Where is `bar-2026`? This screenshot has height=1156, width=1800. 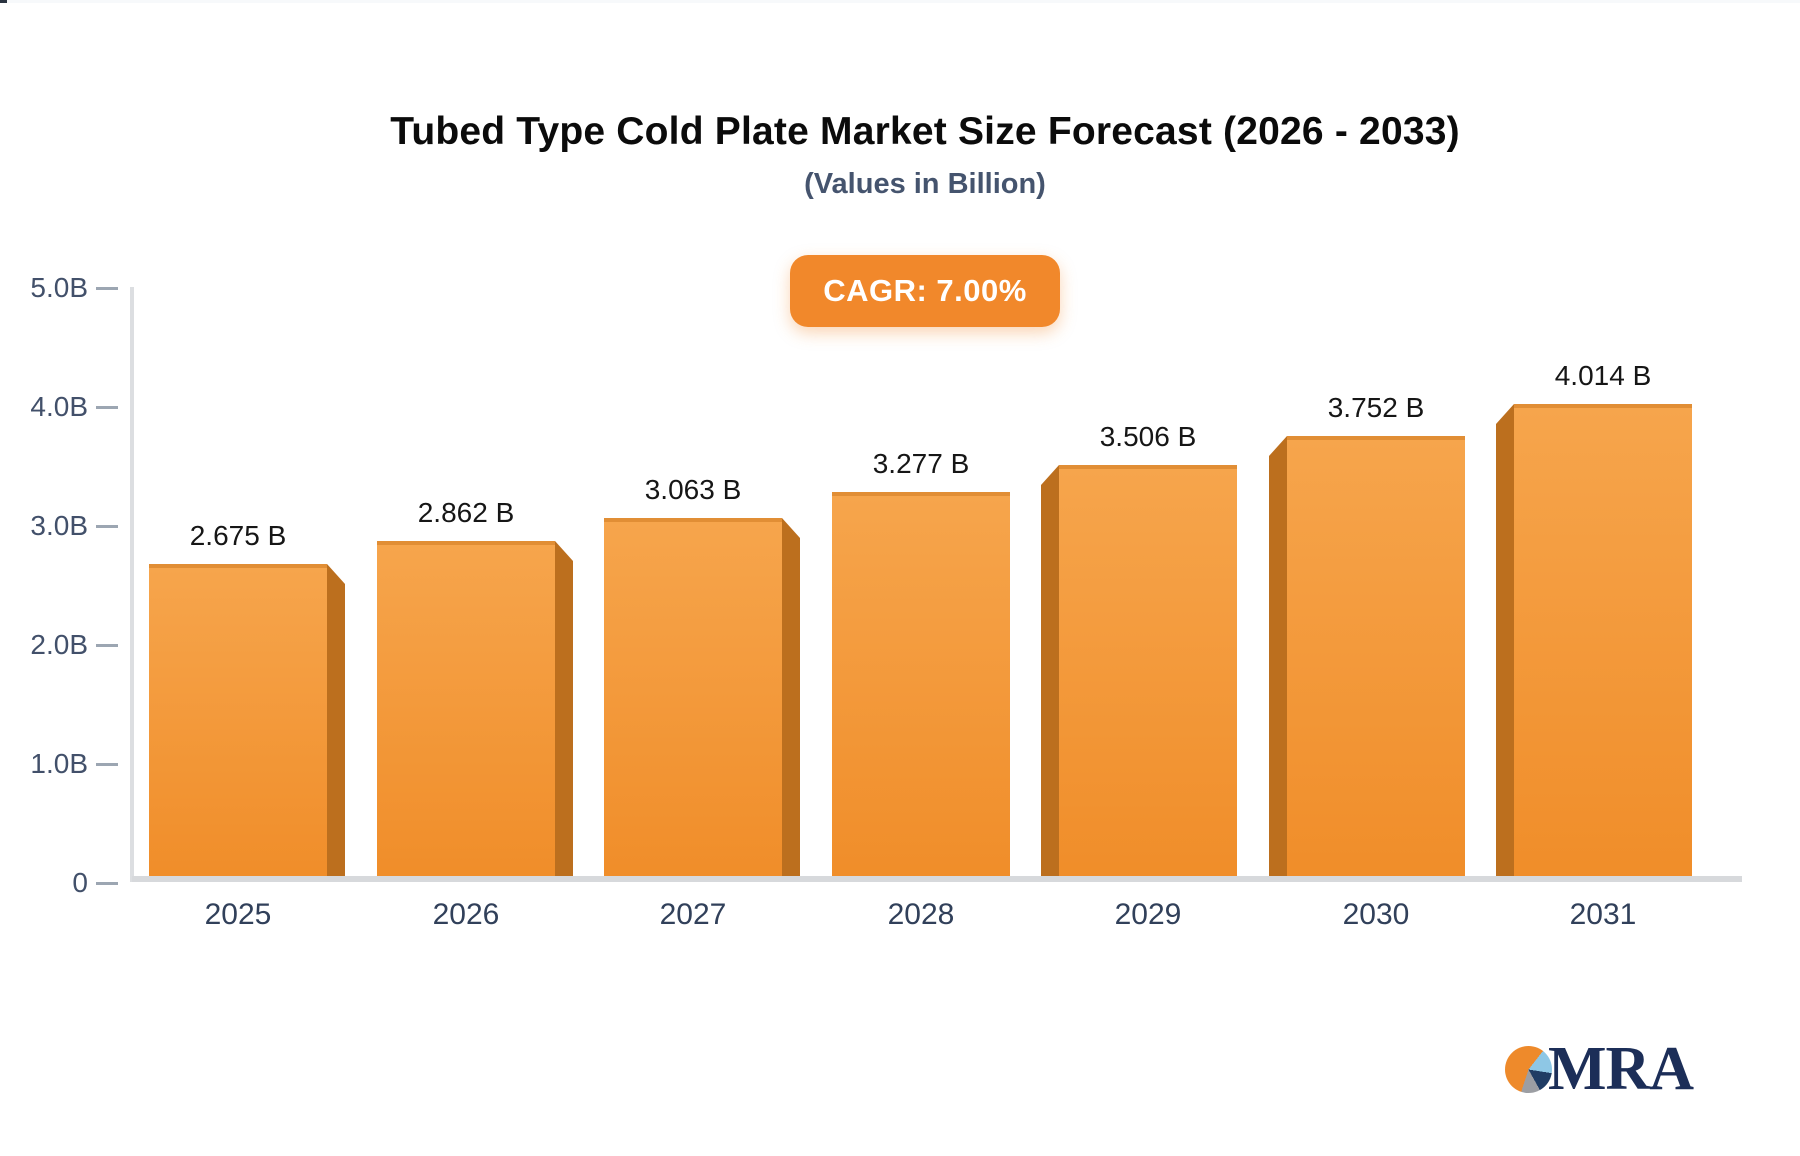 bar-2026 is located at coordinates (466, 711).